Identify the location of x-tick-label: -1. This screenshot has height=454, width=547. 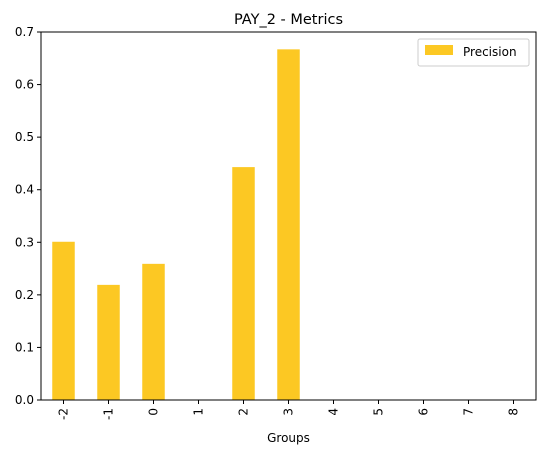
(109, 414).